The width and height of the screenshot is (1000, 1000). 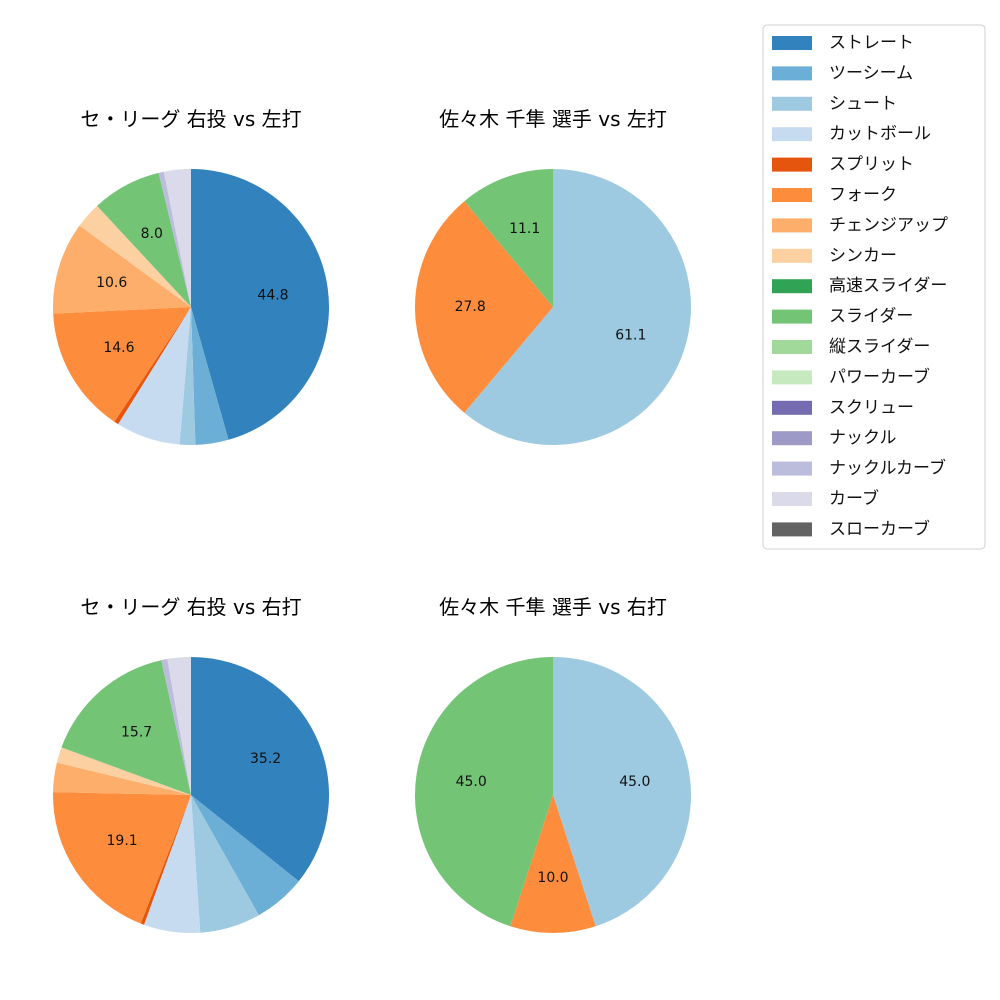 What do you see at coordinates (887, 468) in the screenshot?
I see `legend-label: ナックルカーブ` at bounding box center [887, 468].